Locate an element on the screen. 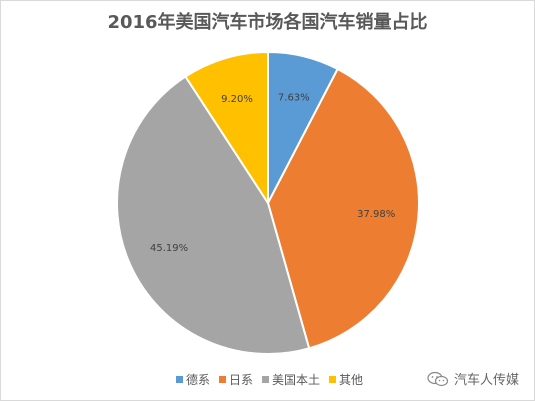 This screenshot has width=535, height=401. watermark-text: 汽车人传媒 is located at coordinates (486, 380).